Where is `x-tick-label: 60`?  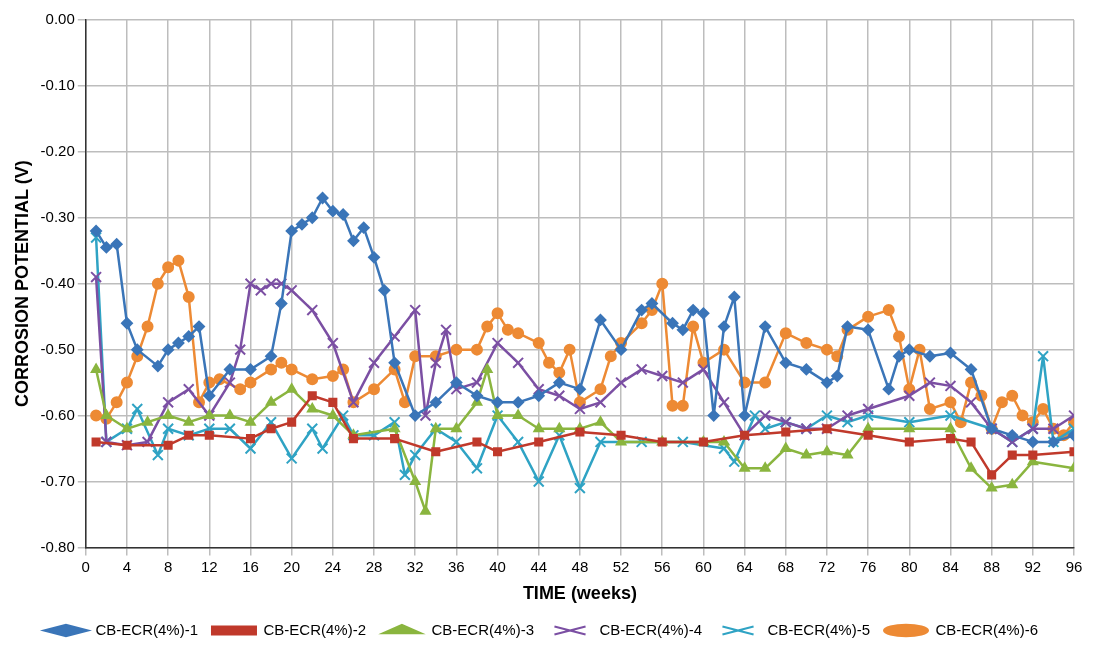 x-tick-label: 60 is located at coordinates (703, 566).